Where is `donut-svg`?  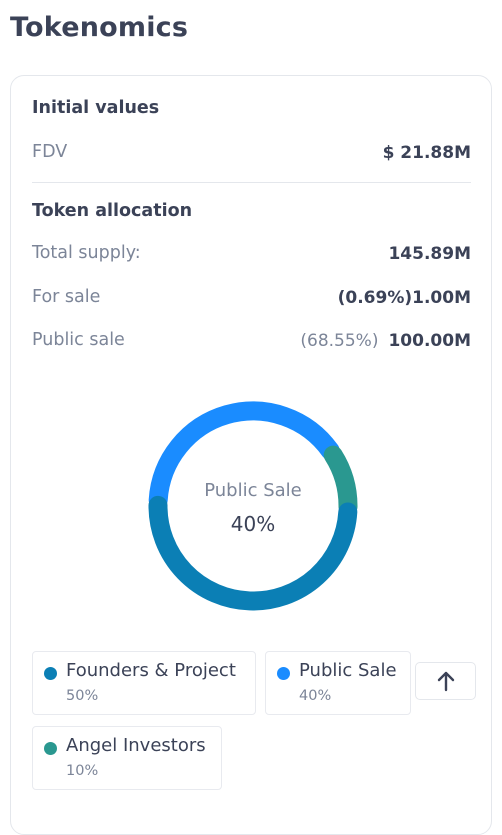 donut-svg is located at coordinates (253, 506).